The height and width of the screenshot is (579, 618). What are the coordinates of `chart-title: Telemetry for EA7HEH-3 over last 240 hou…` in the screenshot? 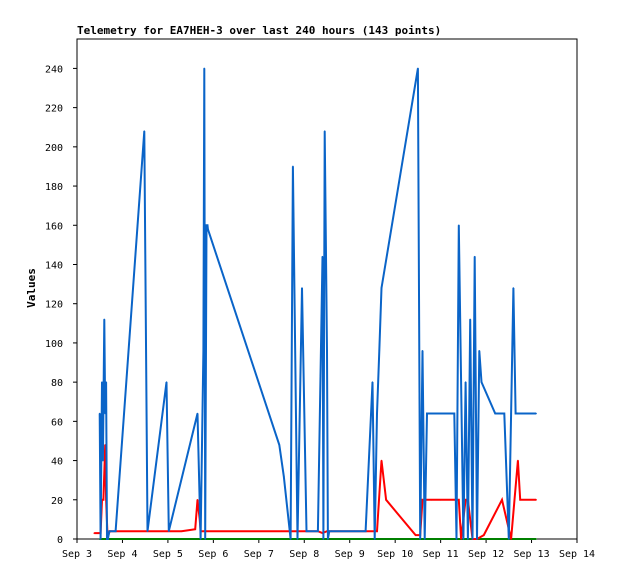 It's located at (259, 30).